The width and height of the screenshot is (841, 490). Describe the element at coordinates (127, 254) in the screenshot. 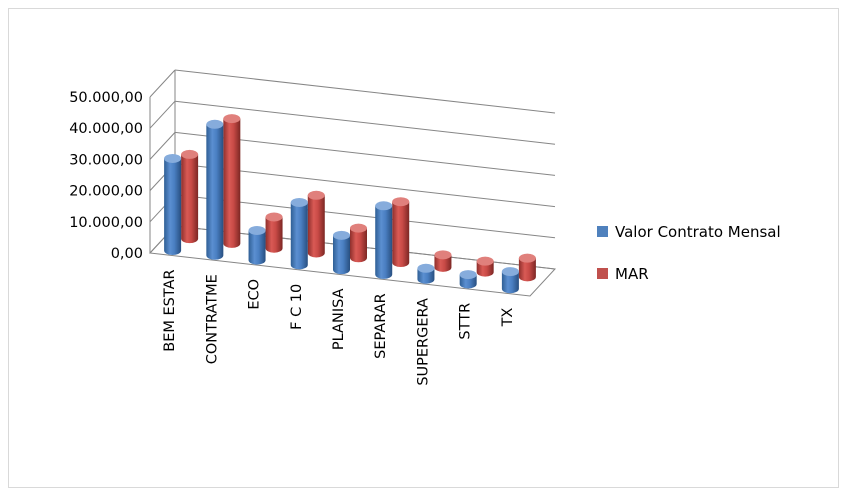

I see `y-tick-label: 0,00` at that location.